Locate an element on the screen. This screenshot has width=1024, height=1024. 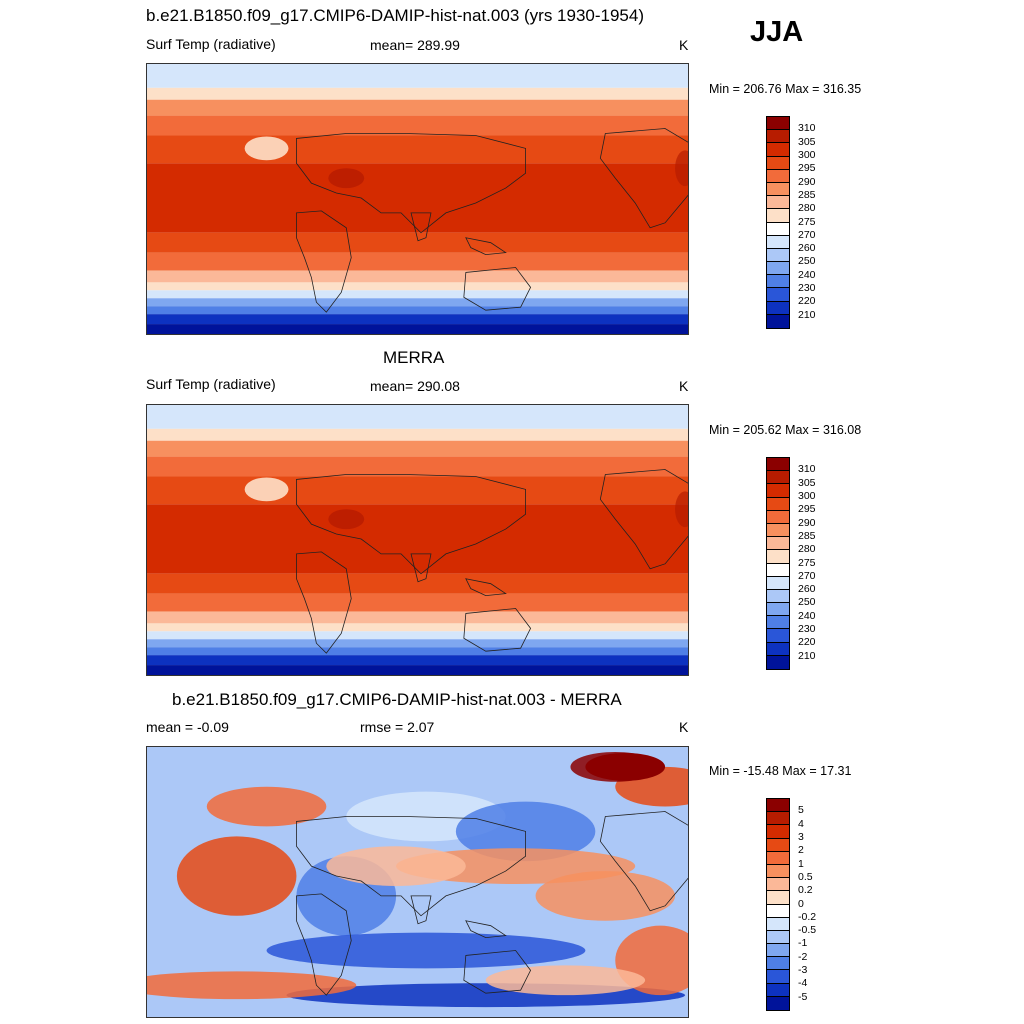
panel3-map is located at coordinates (417, 882).